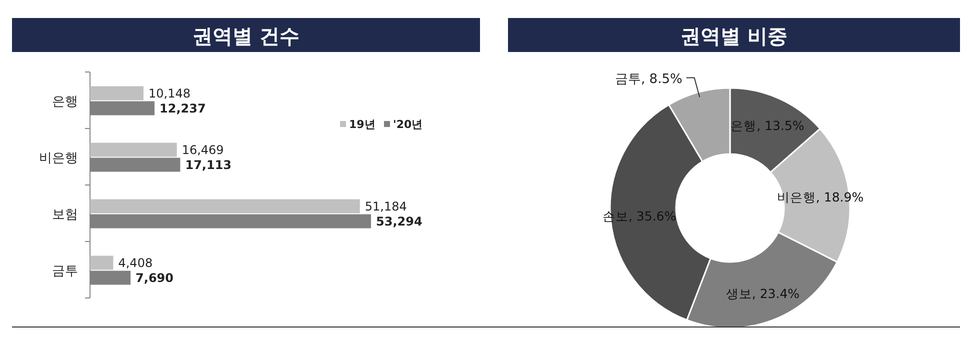  What do you see at coordinates (58, 158) in the screenshot?
I see `y-tick-label: 비은행` at bounding box center [58, 158].